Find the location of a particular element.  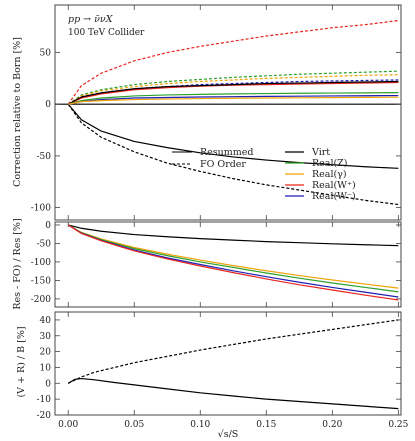

y-axis-label-3: (V + R) / B [%] is located at coordinates (21, 361).